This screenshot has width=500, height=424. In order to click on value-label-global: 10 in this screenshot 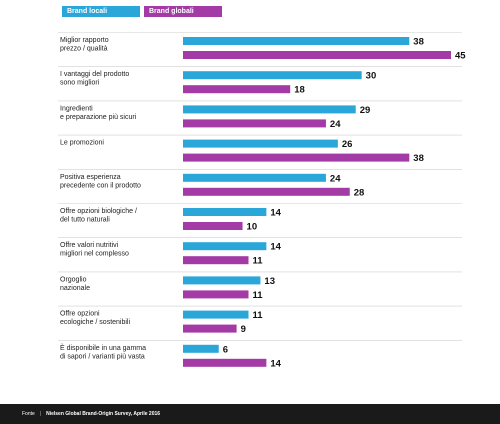, I will do `click(252, 227)`.